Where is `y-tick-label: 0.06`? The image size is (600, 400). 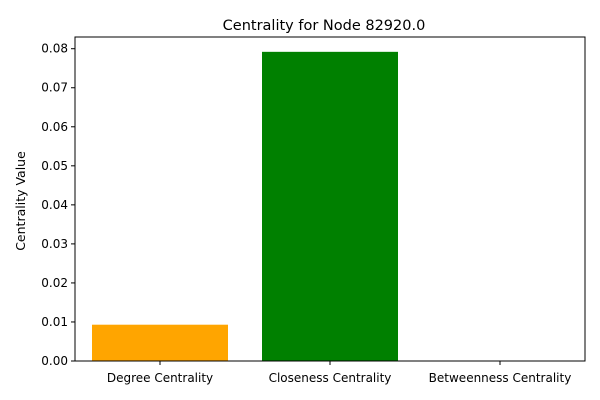 y-tick-label: 0.06 is located at coordinates (54, 127).